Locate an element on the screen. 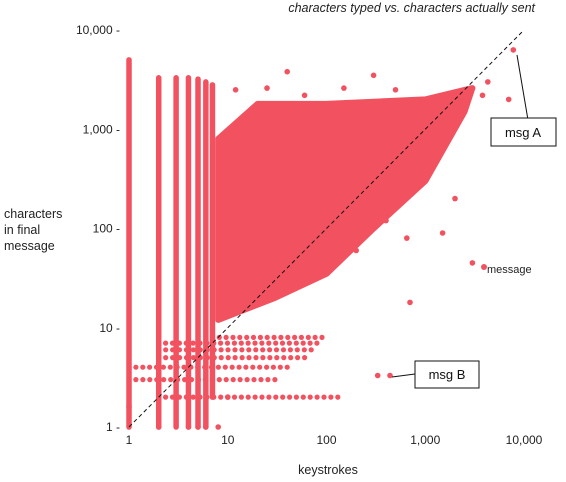  y-axis-label: characters in final message is located at coordinates (33, 230).